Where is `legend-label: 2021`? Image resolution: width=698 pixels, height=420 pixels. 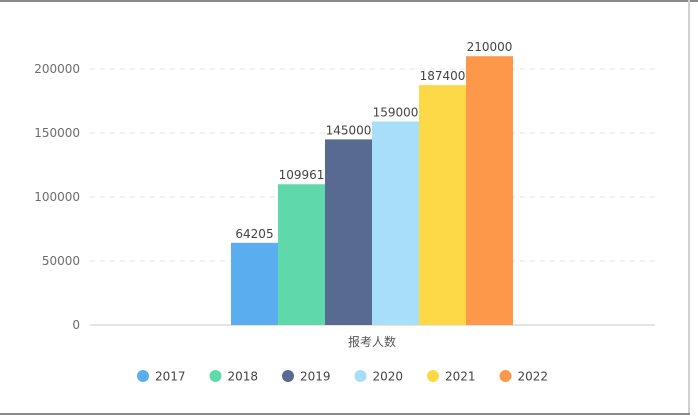 legend-label: 2021 is located at coordinates (460, 377).